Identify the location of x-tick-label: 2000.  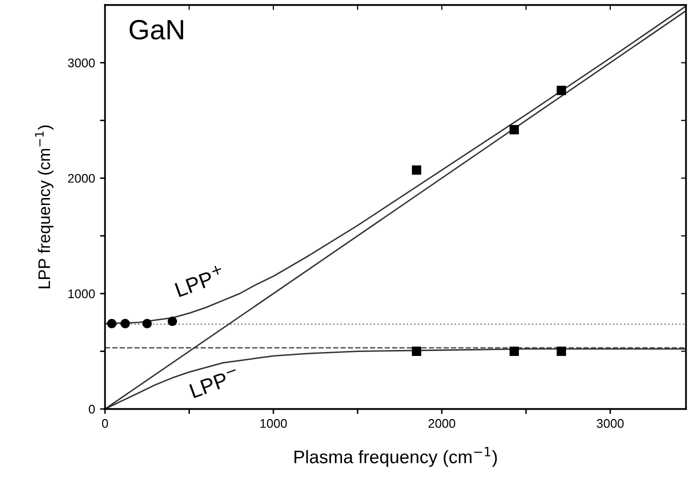
(442, 423).